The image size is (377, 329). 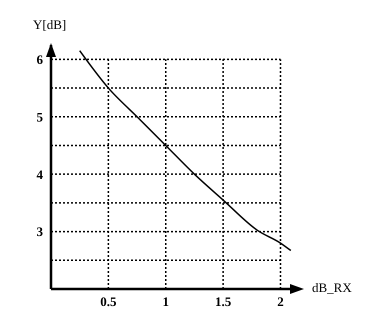 I want to click on y-tick-label: 4, so click(x=40, y=174).